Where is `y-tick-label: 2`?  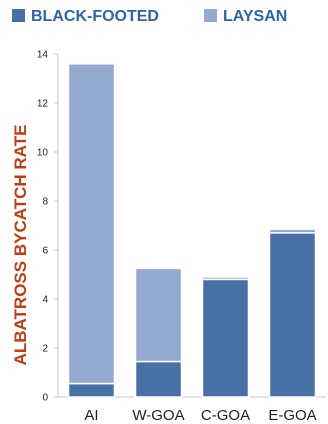
y-tick-label: 2 is located at coordinates (45, 349).